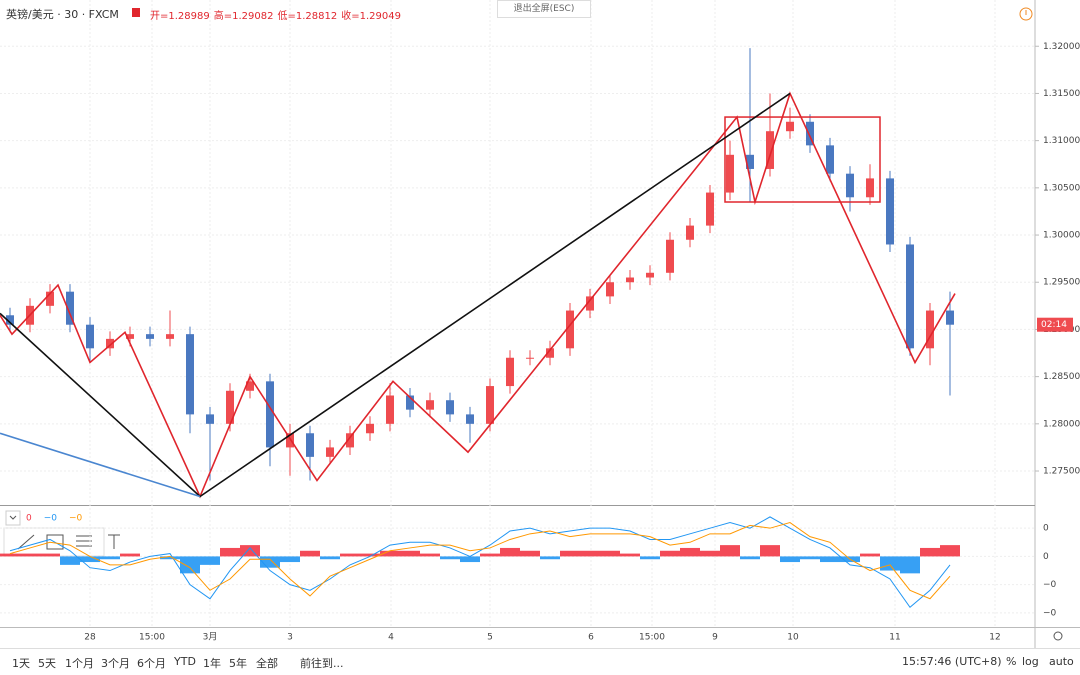  What do you see at coordinates (652, 638) in the screenshot?
I see `x-tick-label: 15:00` at bounding box center [652, 638].